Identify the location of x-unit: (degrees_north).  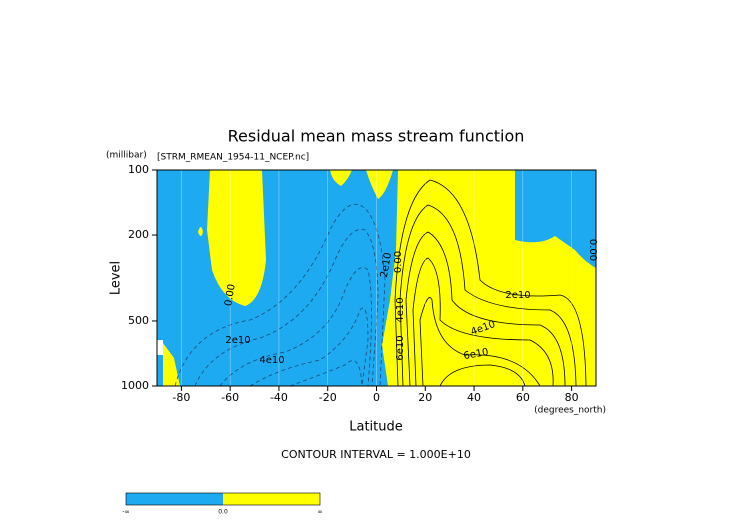
(570, 411).